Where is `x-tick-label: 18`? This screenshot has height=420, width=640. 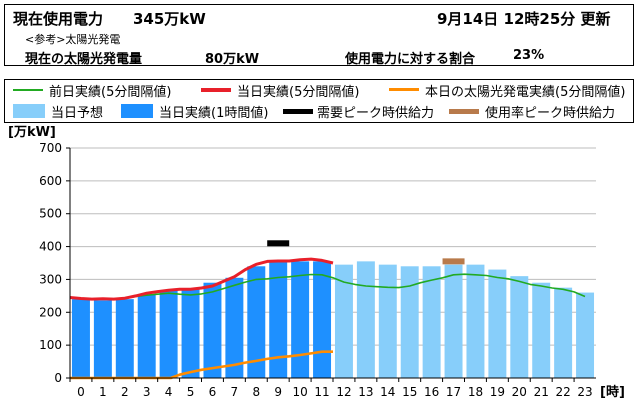
x-tick-label: 18 is located at coordinates (475, 392).